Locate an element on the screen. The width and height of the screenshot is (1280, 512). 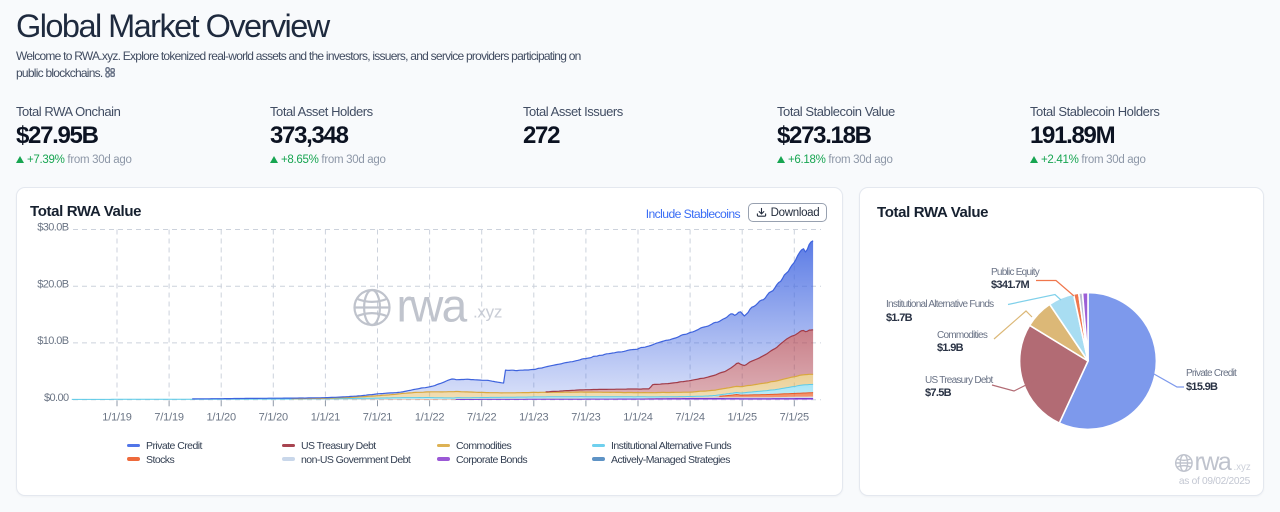
svg-text: $0.00 is located at coordinates (56, 398).